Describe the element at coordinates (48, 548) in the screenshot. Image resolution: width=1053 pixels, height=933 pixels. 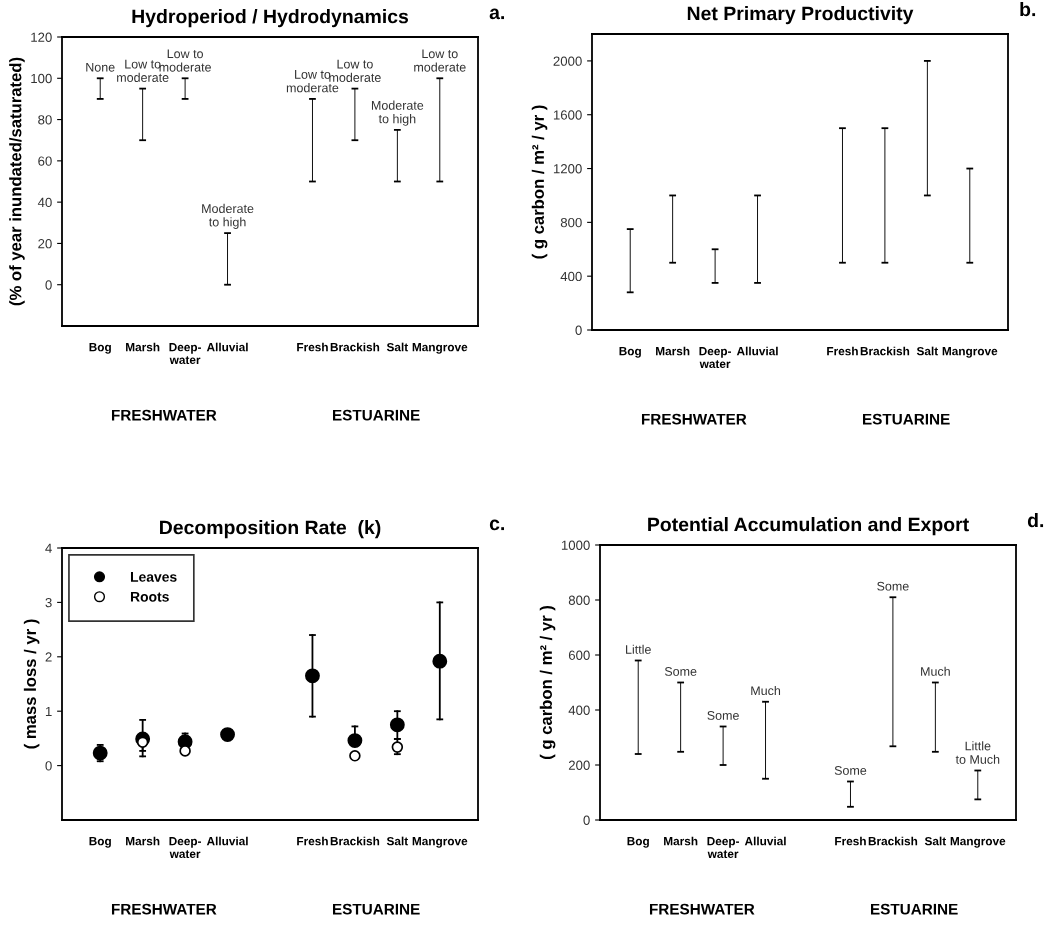
I see `y-tick-label: 4` at that location.